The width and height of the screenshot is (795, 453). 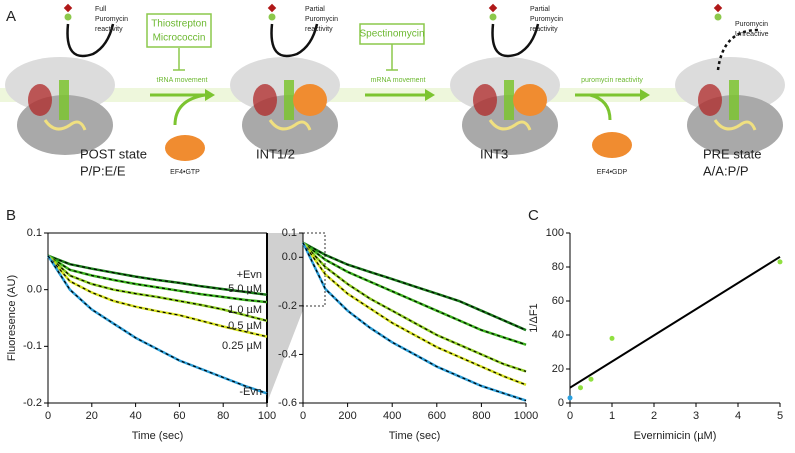 What do you see at coordinates (113, 153) in the screenshot?
I see `state: POST state` at bounding box center [113, 153].